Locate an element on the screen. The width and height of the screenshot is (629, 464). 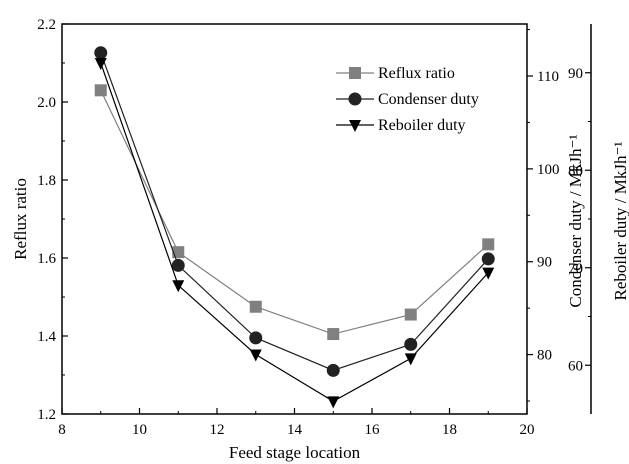
left-tick-label: 1.4 is located at coordinates (46, 337).